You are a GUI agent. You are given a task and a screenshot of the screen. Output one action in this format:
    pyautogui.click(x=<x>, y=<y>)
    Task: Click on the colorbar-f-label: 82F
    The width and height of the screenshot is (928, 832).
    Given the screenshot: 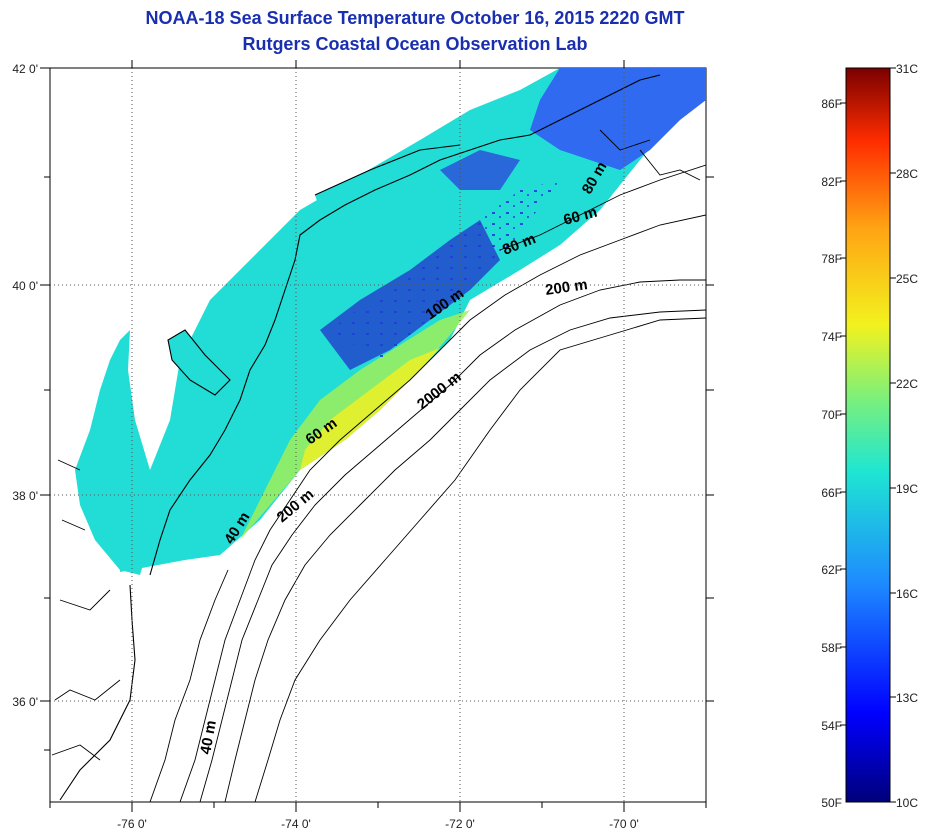 What is the action you would take?
    pyautogui.click(x=831, y=182)
    